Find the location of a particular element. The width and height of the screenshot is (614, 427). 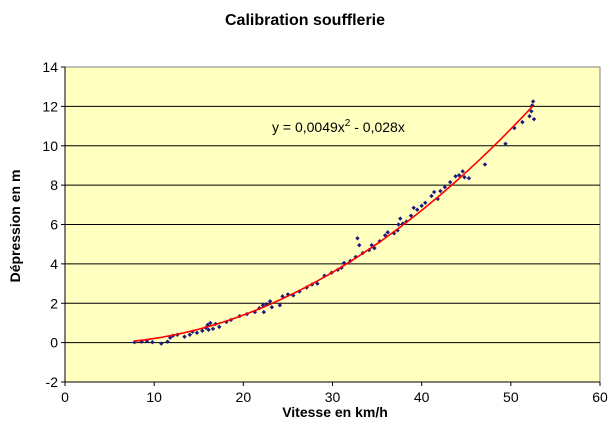

equation-rest: - 0,028x is located at coordinates (377, 127).